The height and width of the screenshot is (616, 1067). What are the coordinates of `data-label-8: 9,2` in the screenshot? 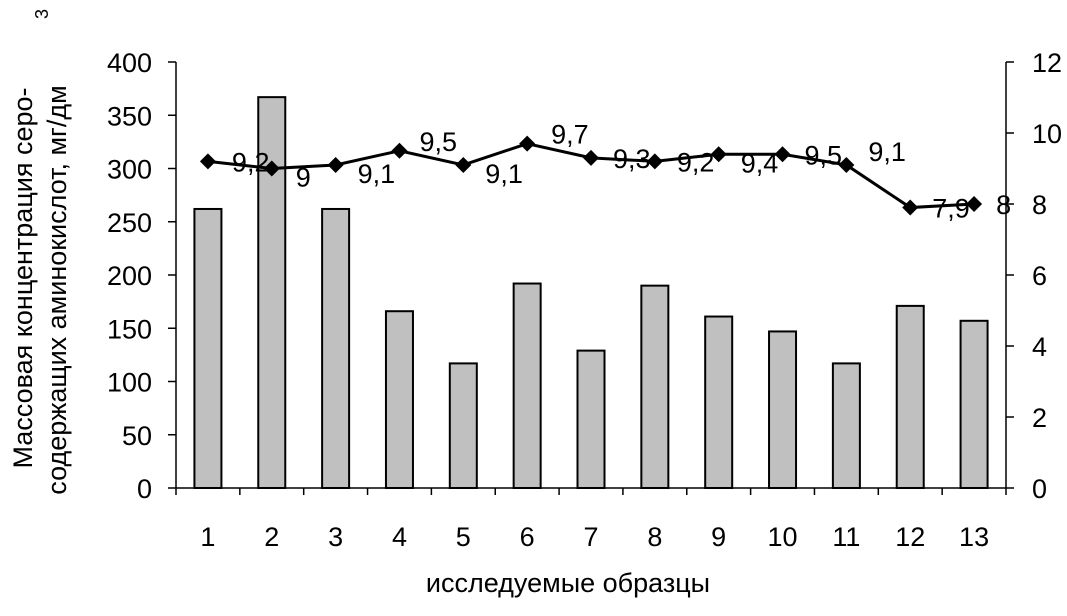 It's located at (696, 162).